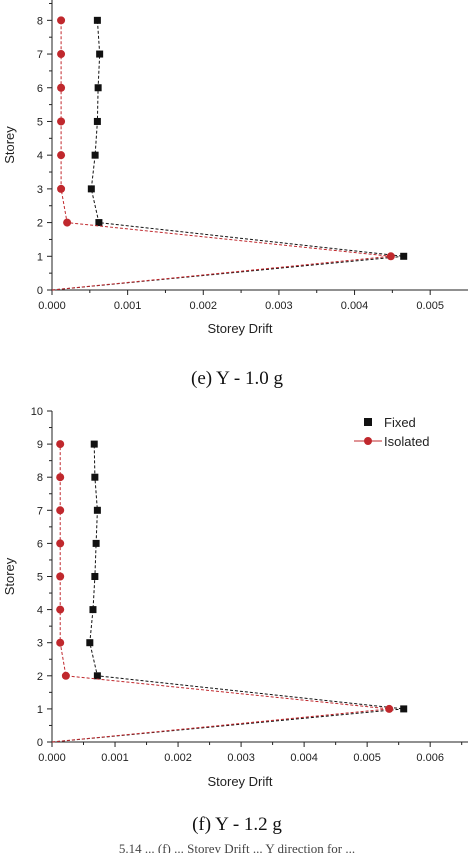  I want to click on f-y-tick-label: 3, so click(40, 644).